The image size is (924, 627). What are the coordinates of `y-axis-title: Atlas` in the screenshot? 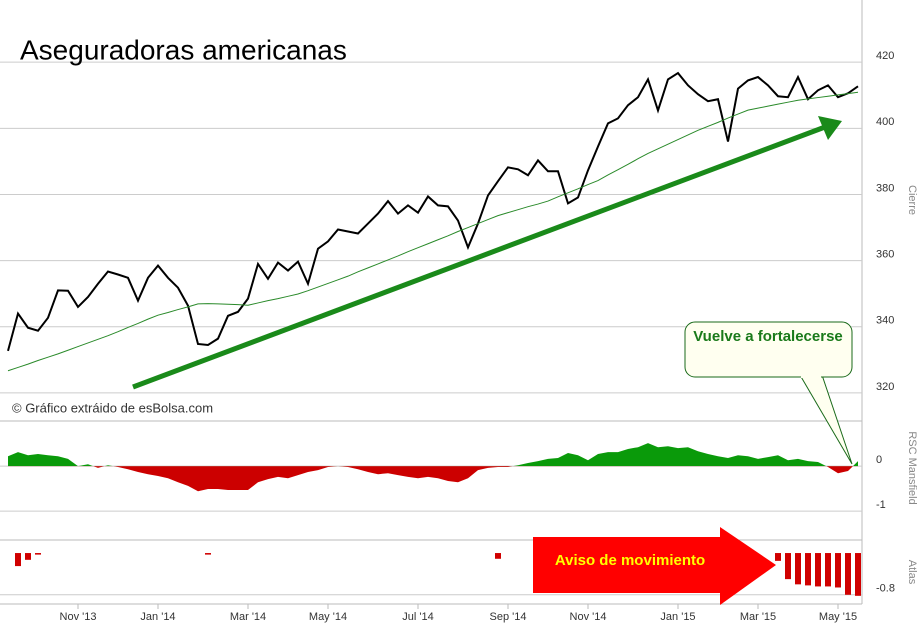 It's located at (912, 572).